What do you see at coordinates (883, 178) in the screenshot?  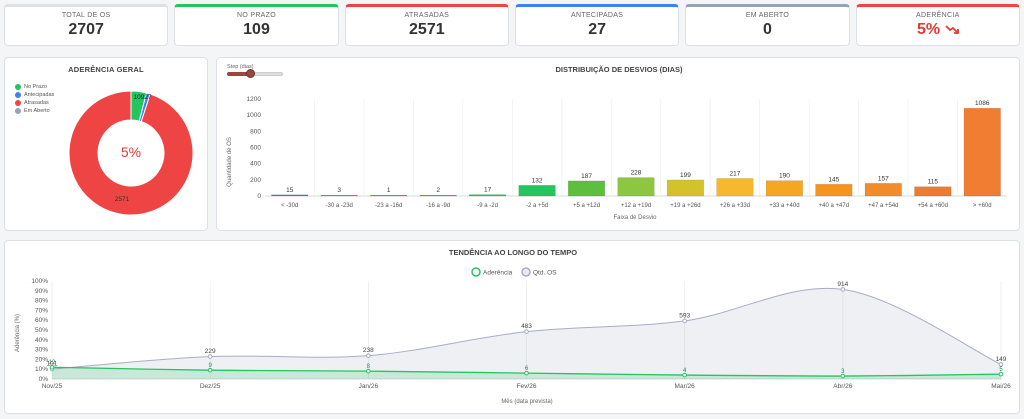 I see `bar-value-label: 157` at bounding box center [883, 178].